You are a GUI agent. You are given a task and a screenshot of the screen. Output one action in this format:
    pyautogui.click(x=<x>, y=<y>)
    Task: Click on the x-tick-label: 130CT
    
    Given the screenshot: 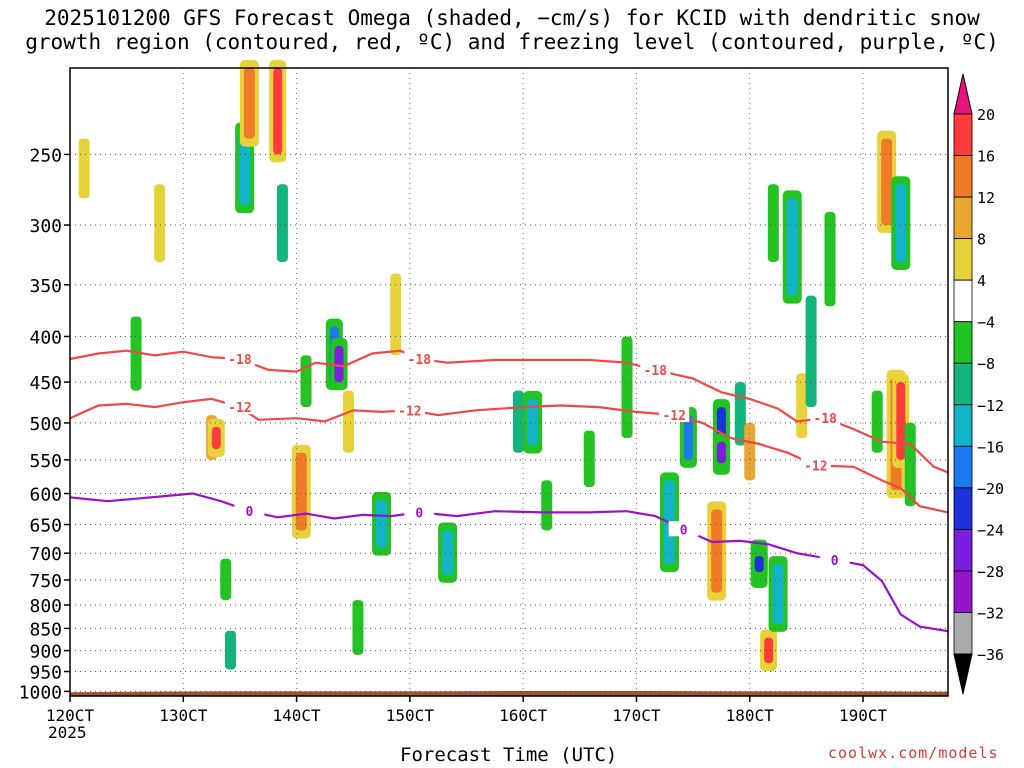 What is the action you would take?
    pyautogui.click(x=183, y=715)
    